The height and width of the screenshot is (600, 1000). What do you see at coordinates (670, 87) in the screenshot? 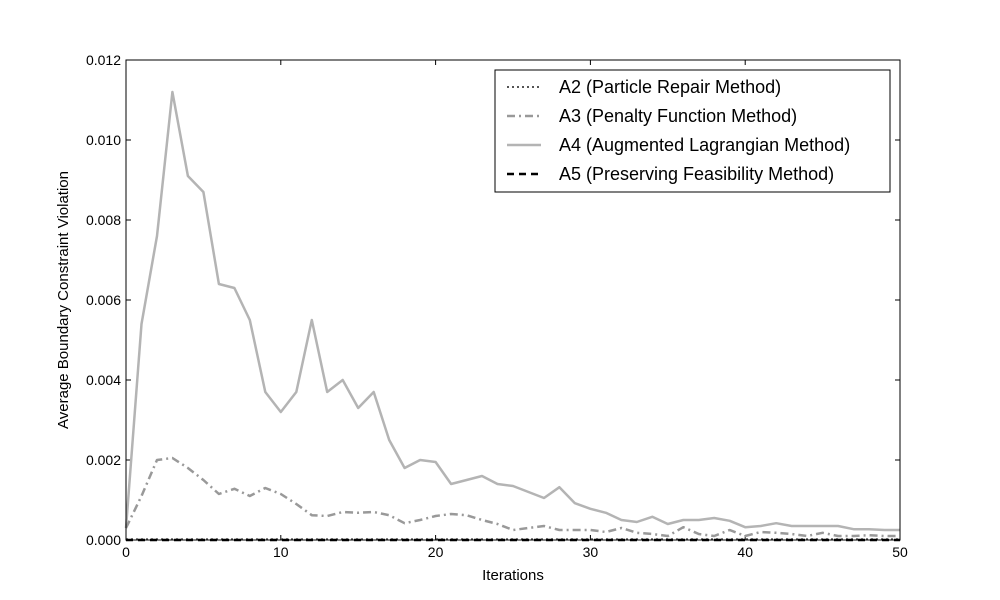
I see `legend-label: A2 (Particle Repair Method)` at bounding box center [670, 87].